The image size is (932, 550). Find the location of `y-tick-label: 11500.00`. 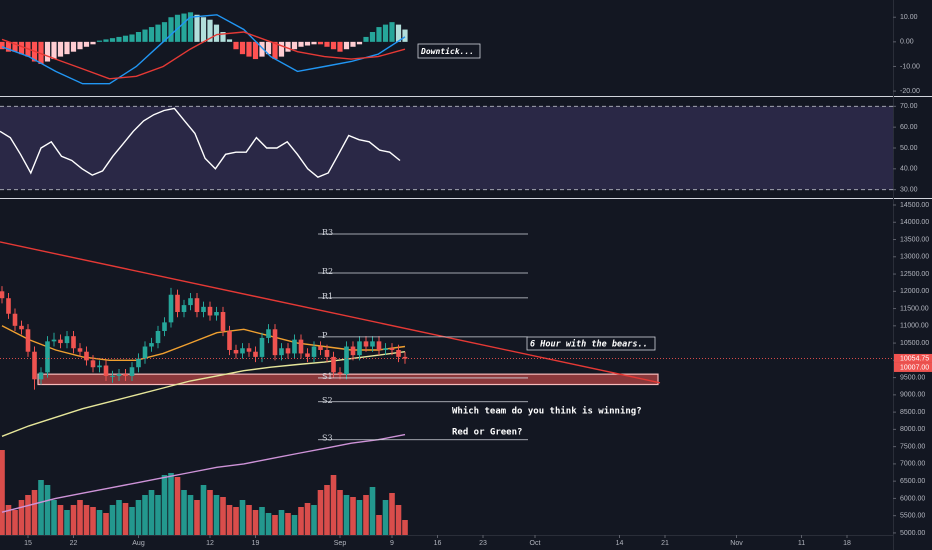

y-tick-label: 11500.00 is located at coordinates (914, 308).